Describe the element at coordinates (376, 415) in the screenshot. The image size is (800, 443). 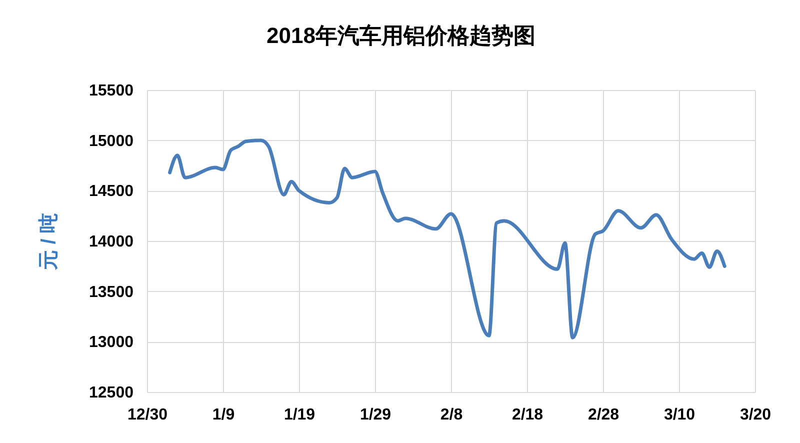
I see `x-tick-label: 1/29` at that location.